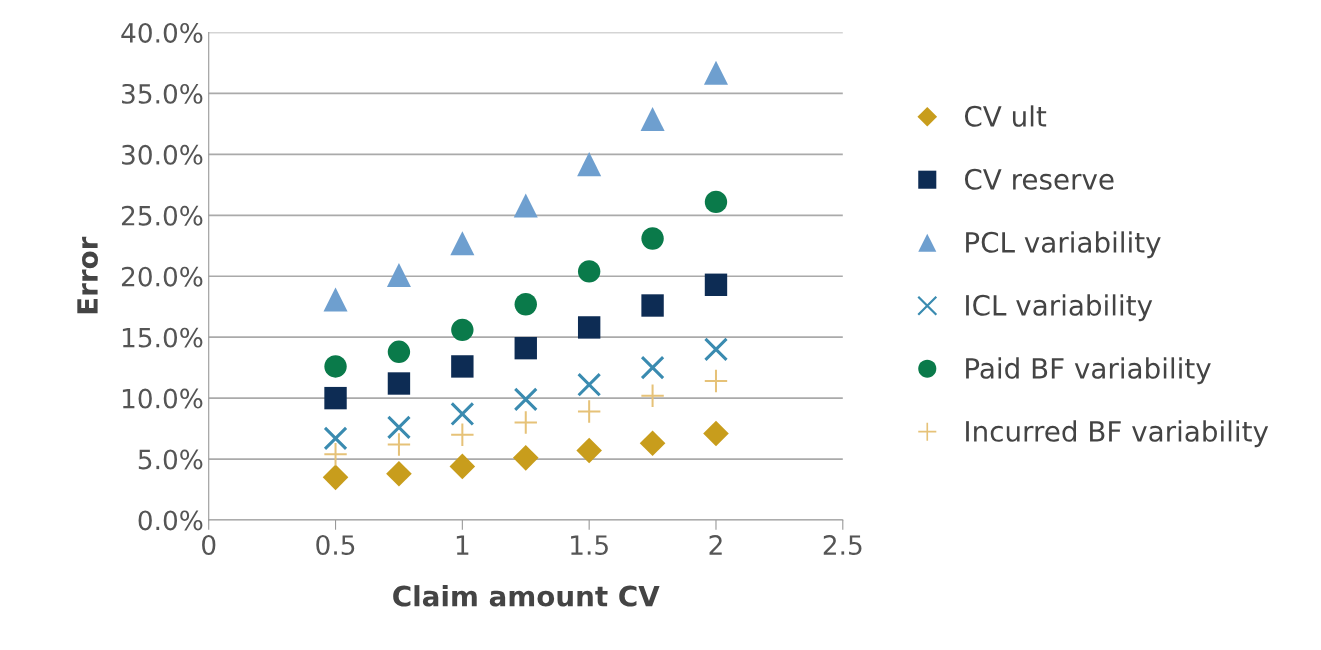 This screenshot has height=650, width=1321. Describe the element at coordinates (162, 337) in the screenshot. I see `y-tick-label: 15.0%` at that location.